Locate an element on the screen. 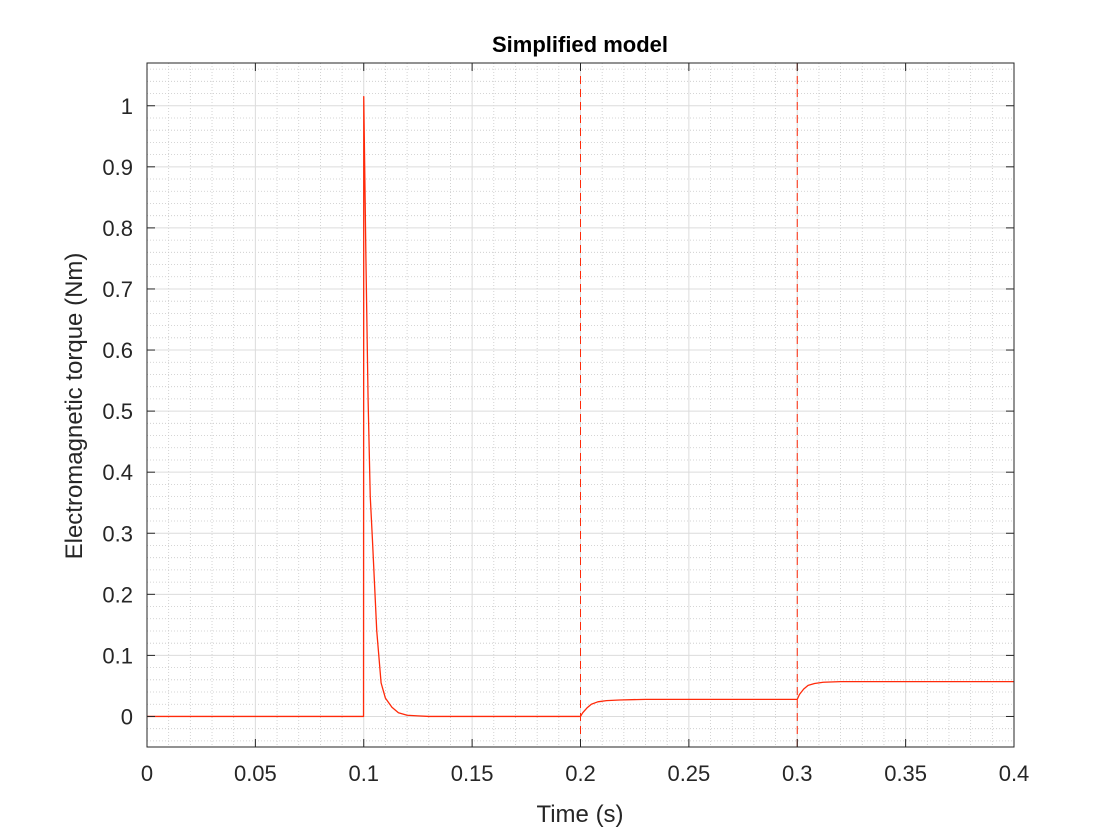 The width and height of the screenshot is (1120, 840). y-tick-label: 0 is located at coordinates (127, 716).